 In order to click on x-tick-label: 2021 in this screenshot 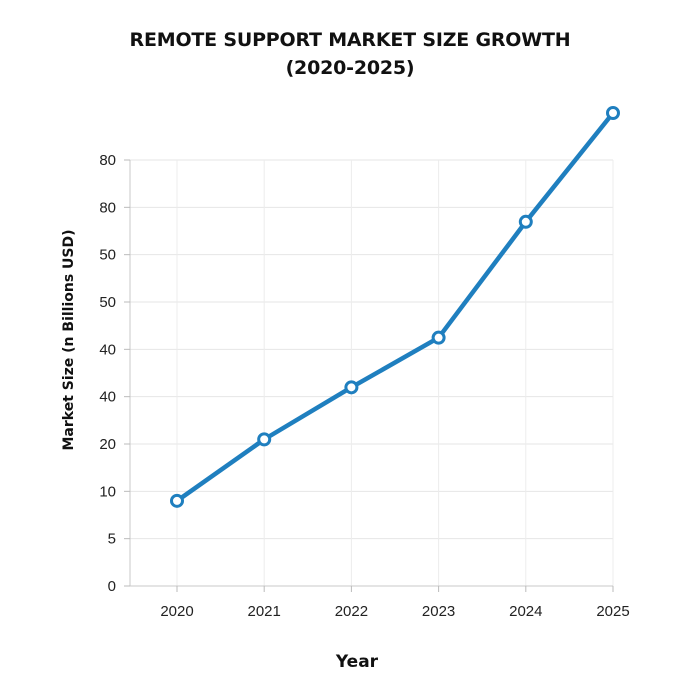, I will do `click(264, 611)`.